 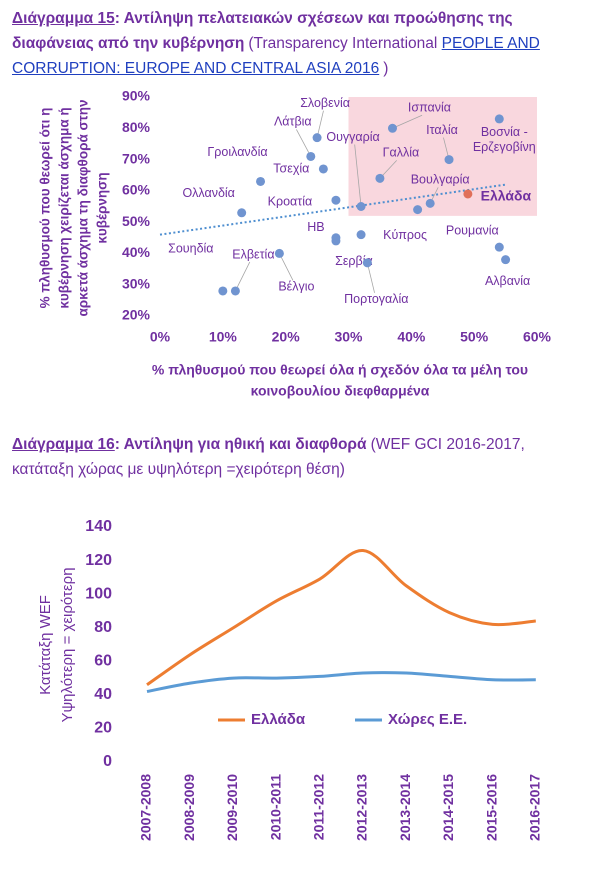 I want to click on point-label: Αλβανία, so click(x=507, y=281).